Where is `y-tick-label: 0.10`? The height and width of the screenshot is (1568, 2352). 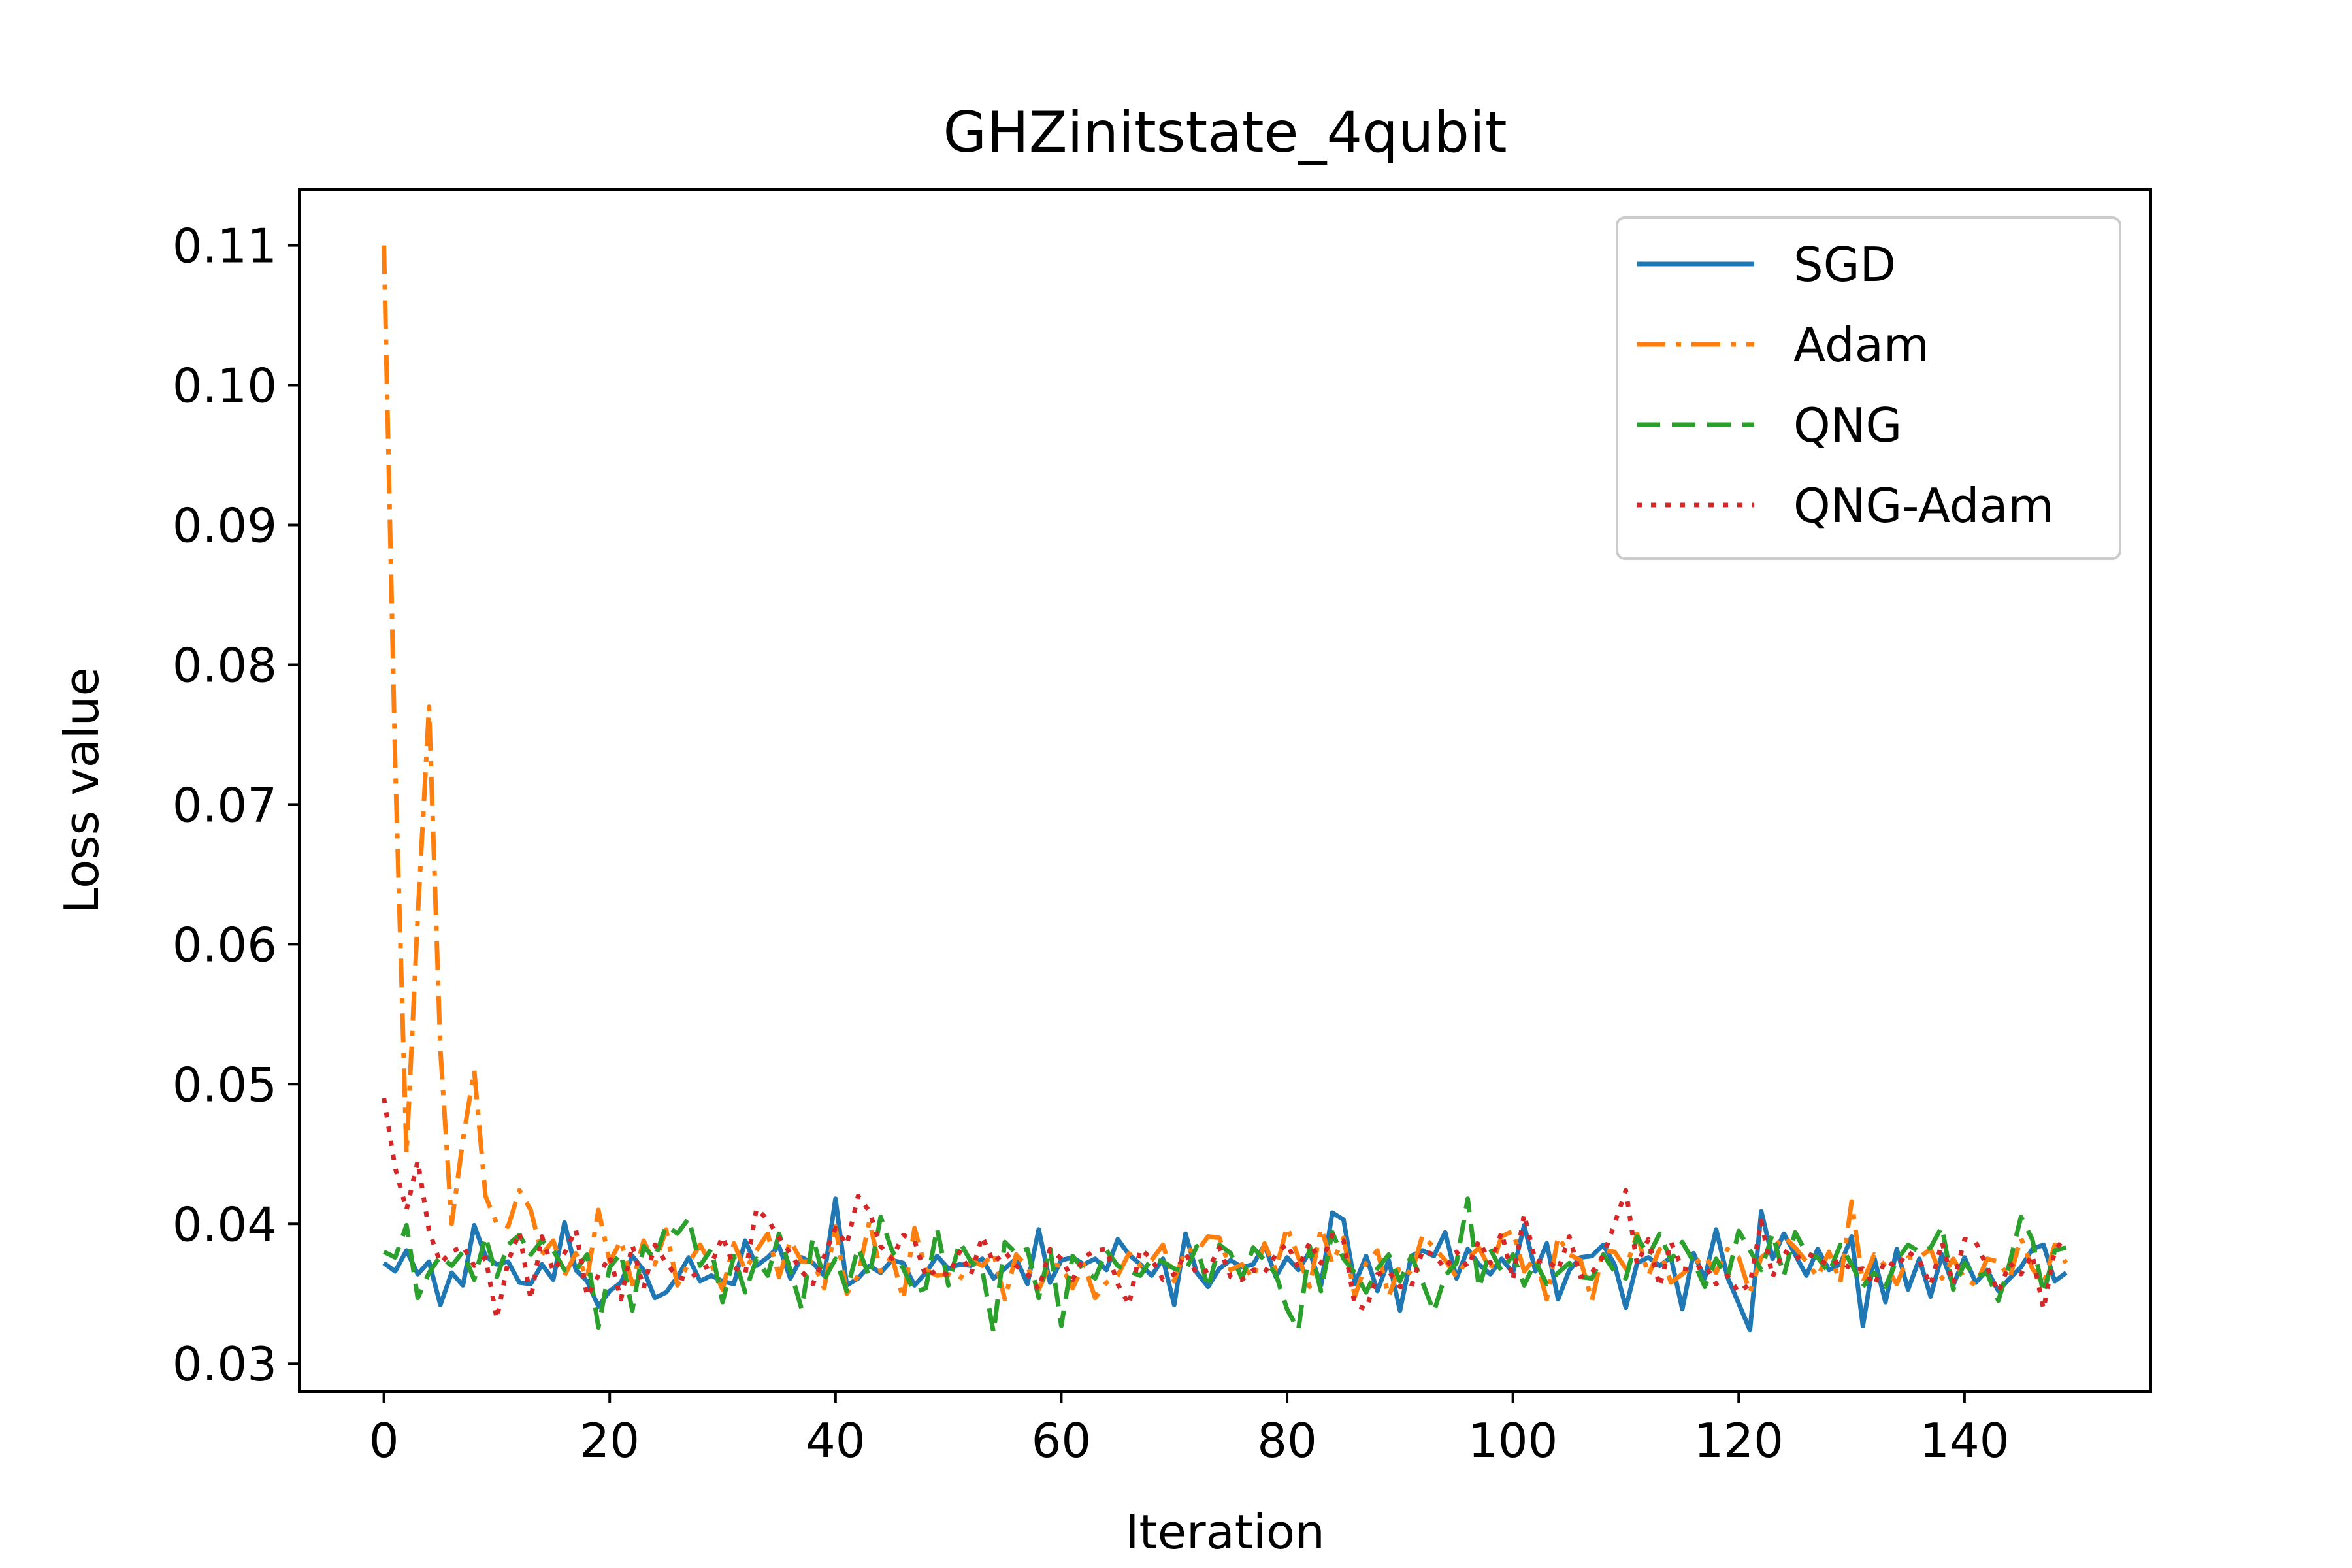
y-tick-label: 0.10 is located at coordinates (224, 386).